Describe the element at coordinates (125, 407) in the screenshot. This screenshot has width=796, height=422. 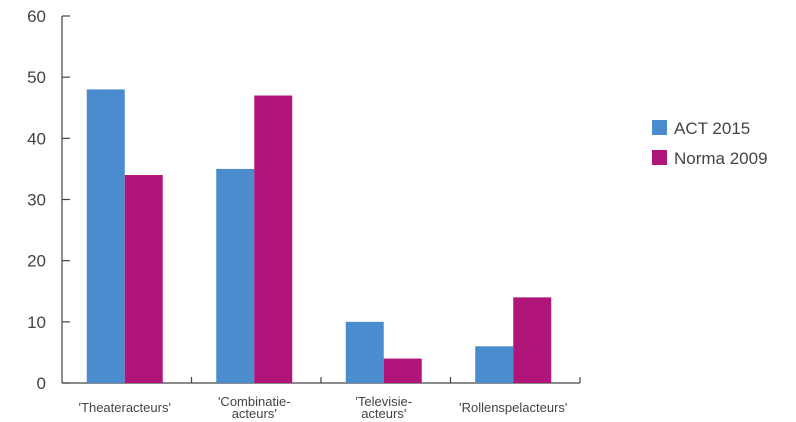
I see `x-category-label: 'Theateracteurs'` at that location.